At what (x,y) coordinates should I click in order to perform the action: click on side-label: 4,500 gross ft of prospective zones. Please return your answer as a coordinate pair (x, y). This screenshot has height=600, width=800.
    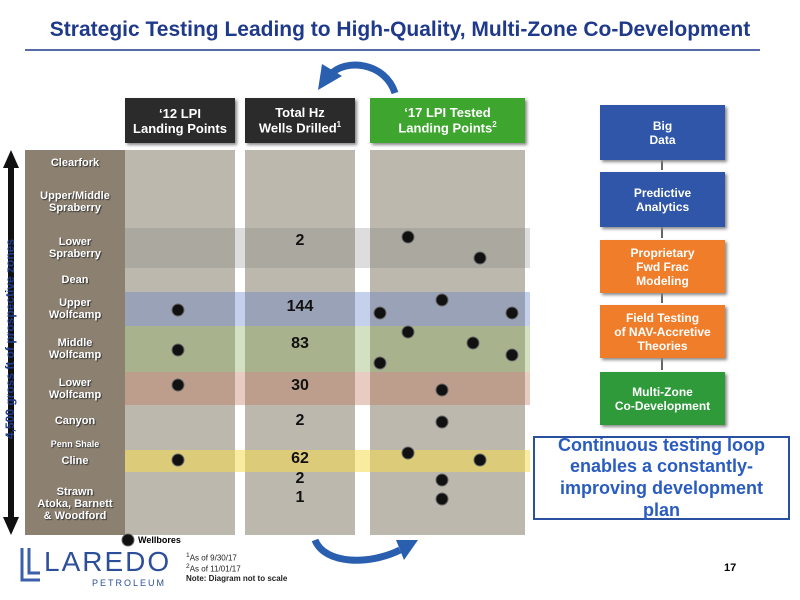
    Looking at the image, I should click on (10, 339).